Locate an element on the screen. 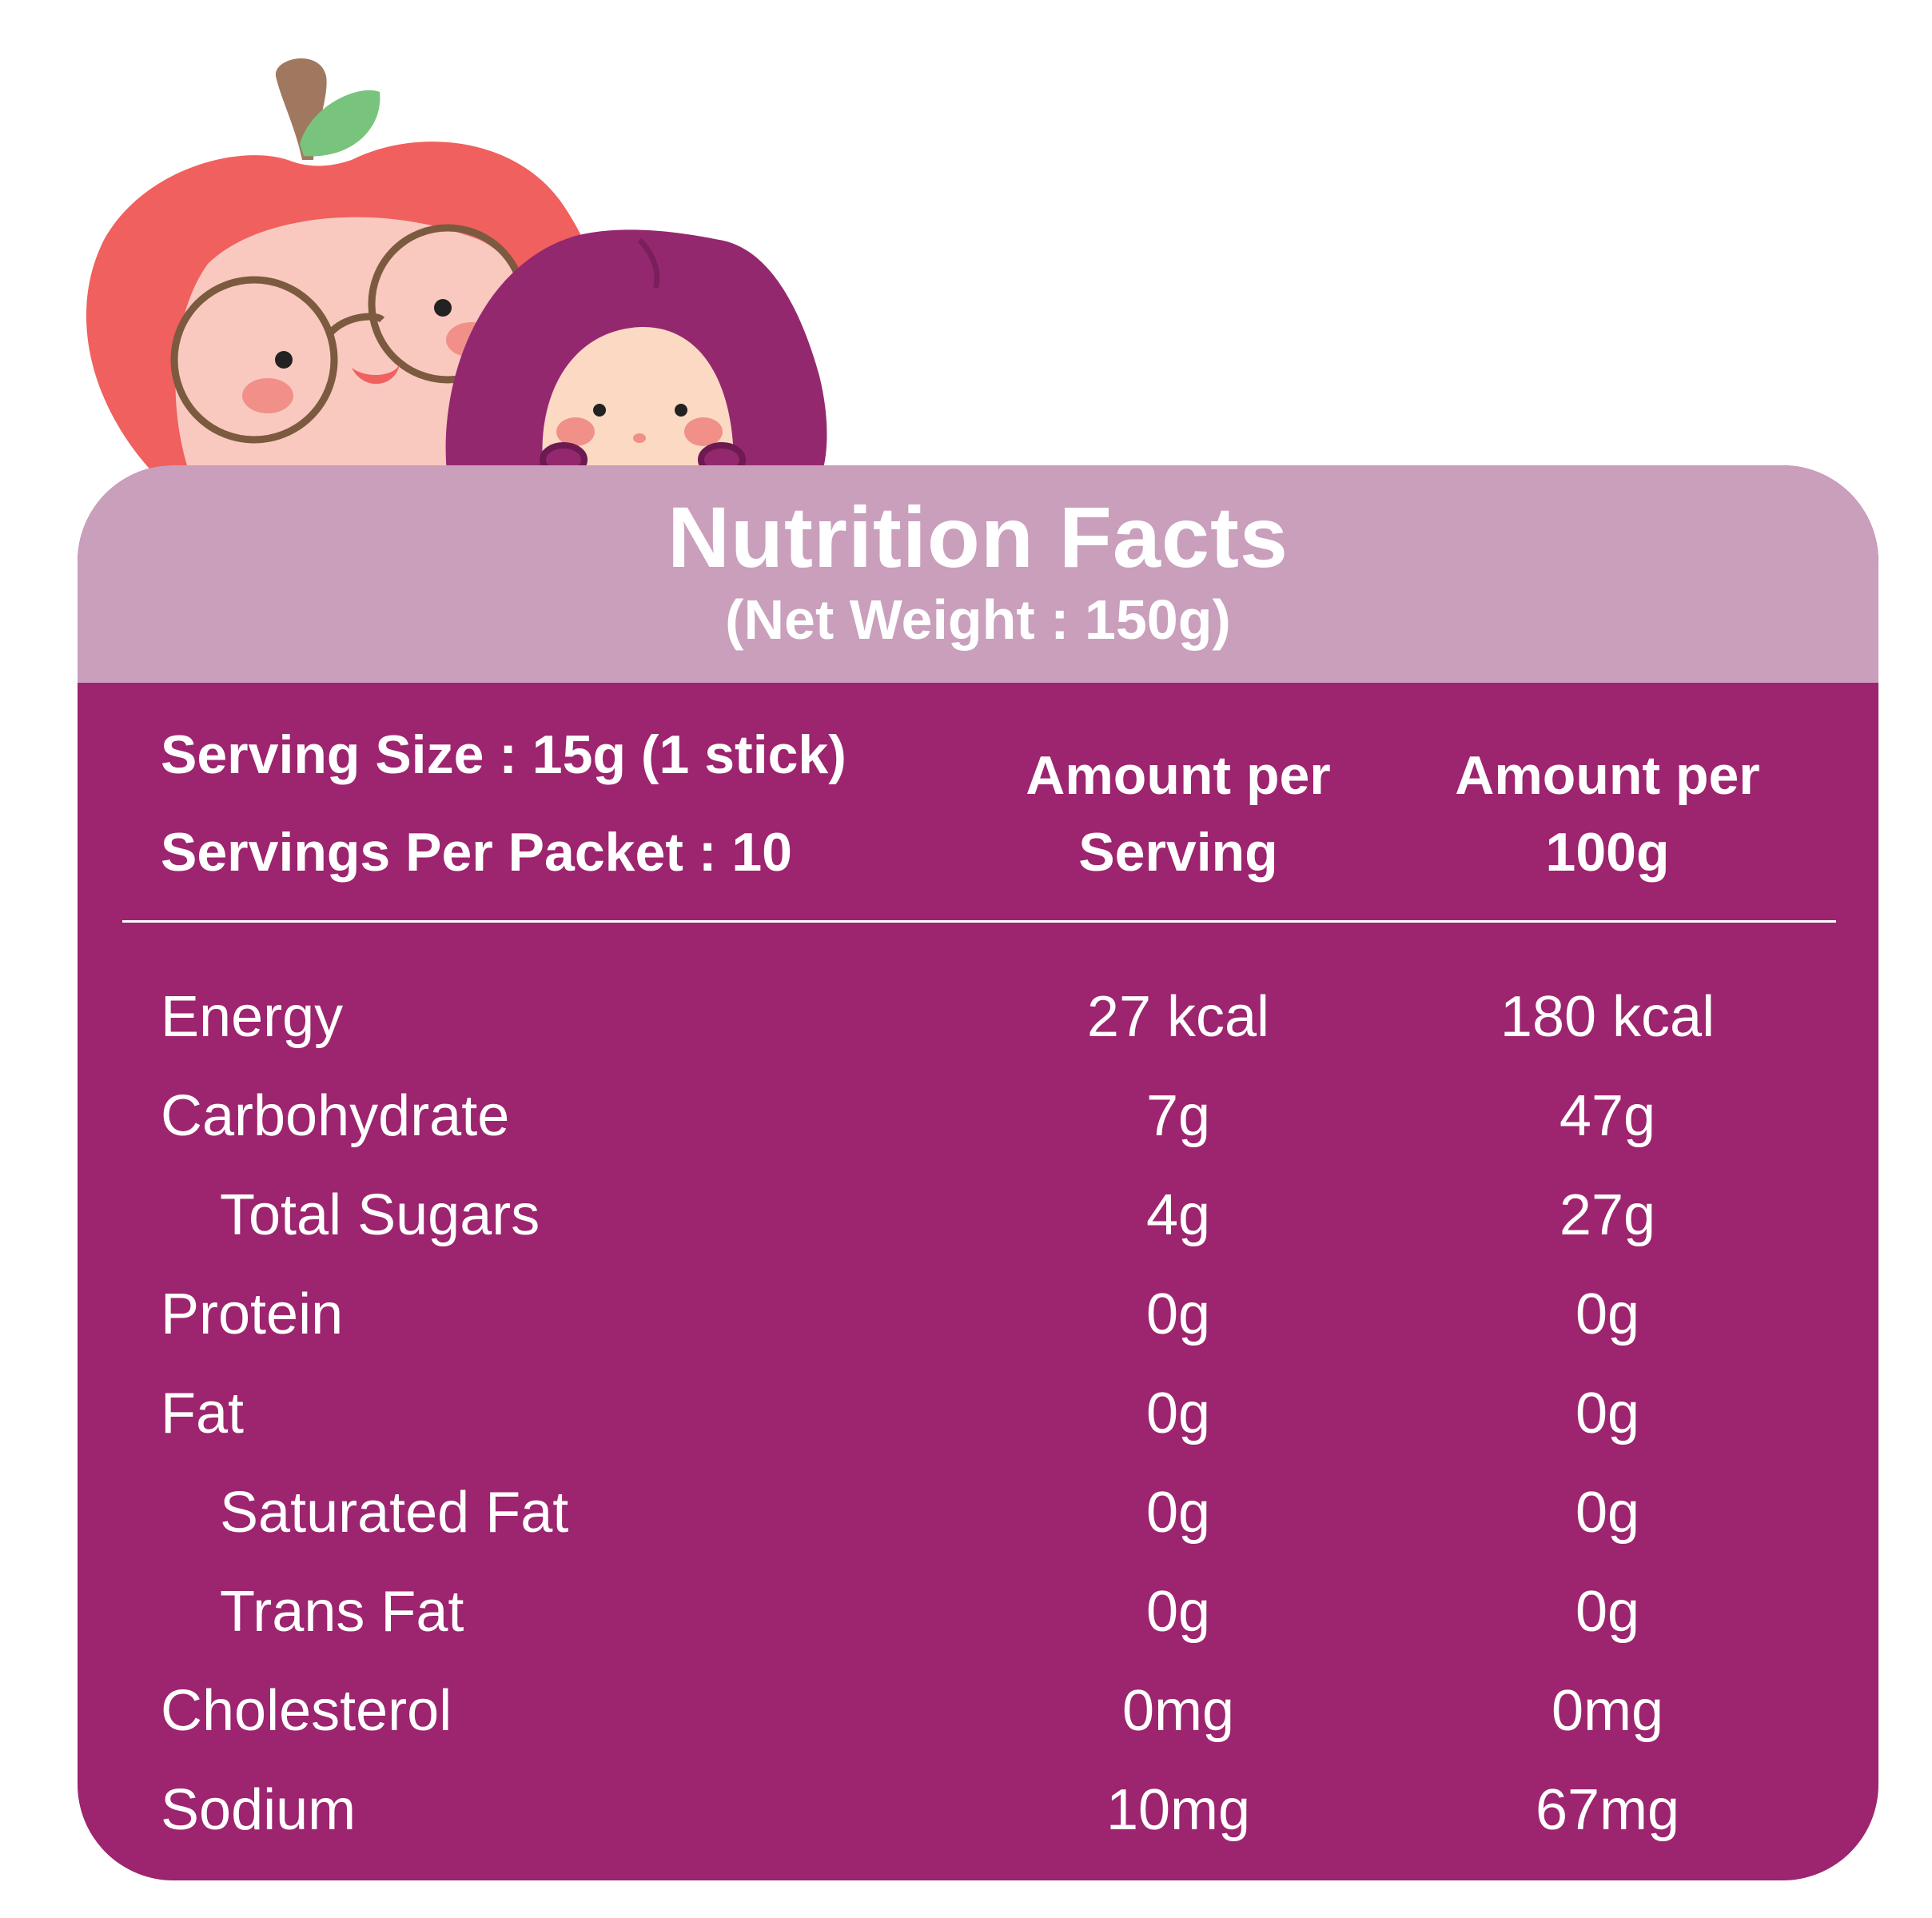 Image resolution: width=1932 pixels, height=1918 pixels. nutrient-label: Fat is located at coordinates (203, 1414).